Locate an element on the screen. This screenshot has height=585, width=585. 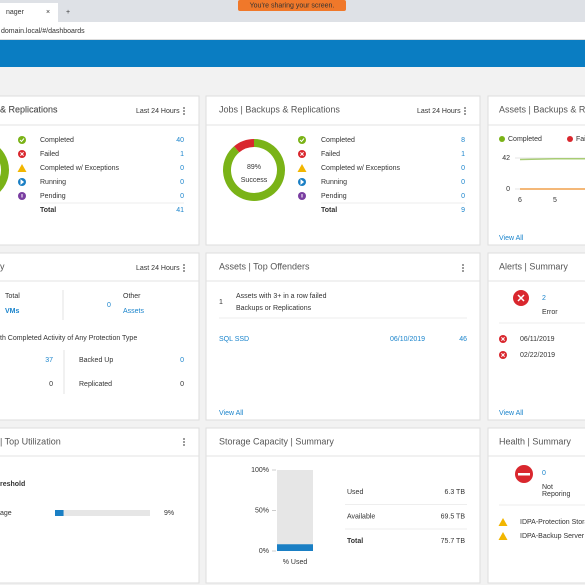
status-value: 40 is located at coordinates (180, 140).